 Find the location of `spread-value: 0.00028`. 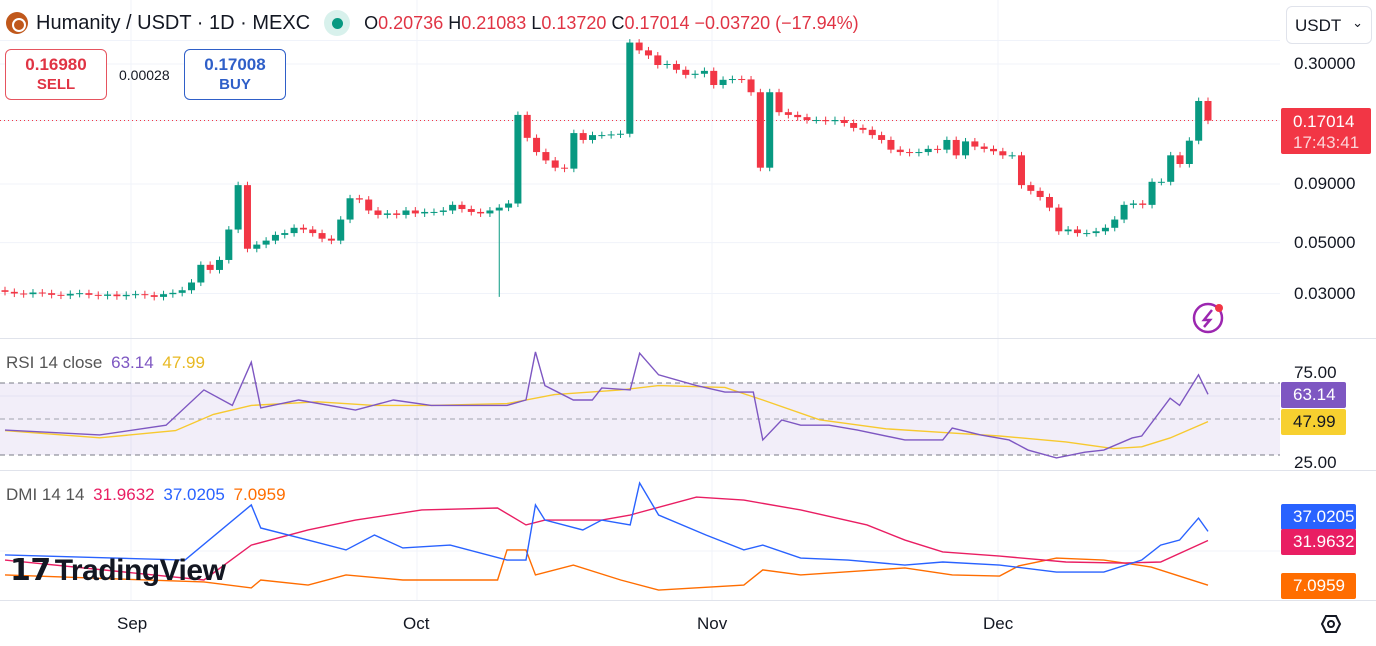

spread-value: 0.00028 is located at coordinates (144, 75).